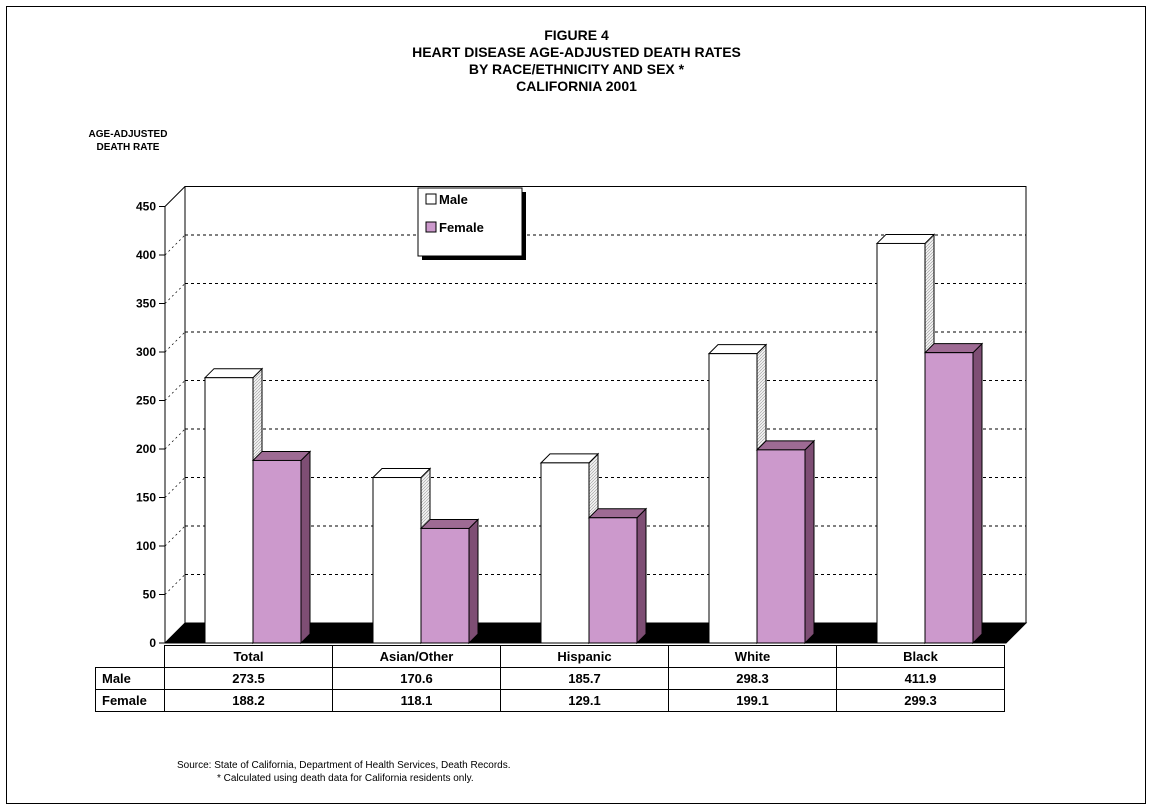 The width and height of the screenshot is (1153, 812). Describe the element at coordinates (146, 255) in the screenshot. I see `y-tick-label: 400` at that location.